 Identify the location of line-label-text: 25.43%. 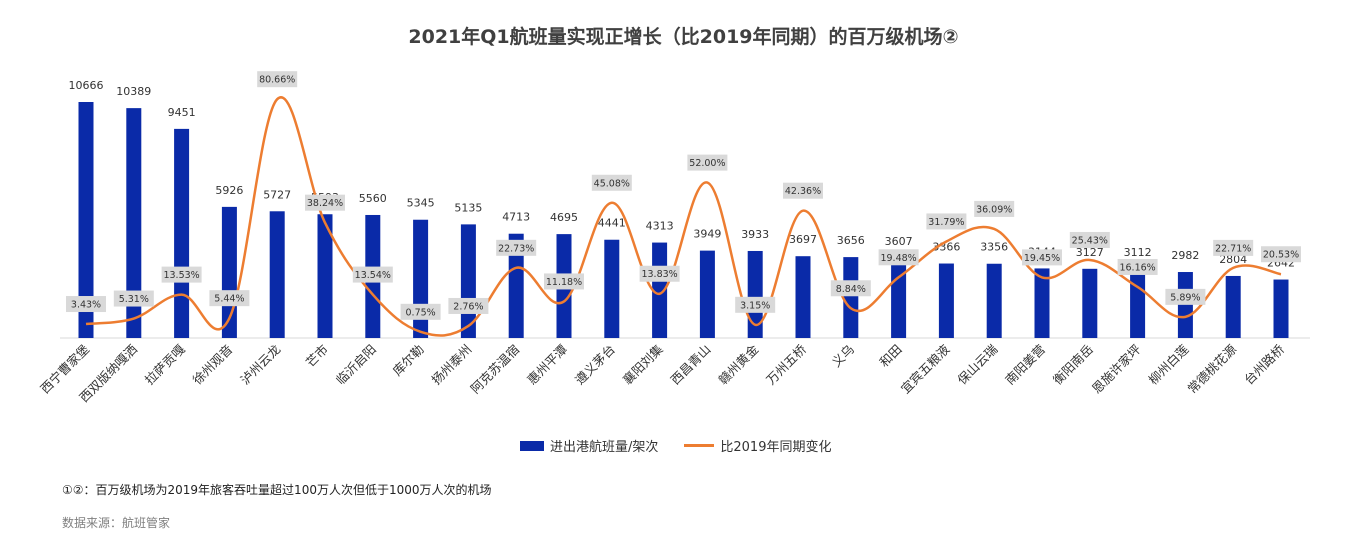
(1090, 240).